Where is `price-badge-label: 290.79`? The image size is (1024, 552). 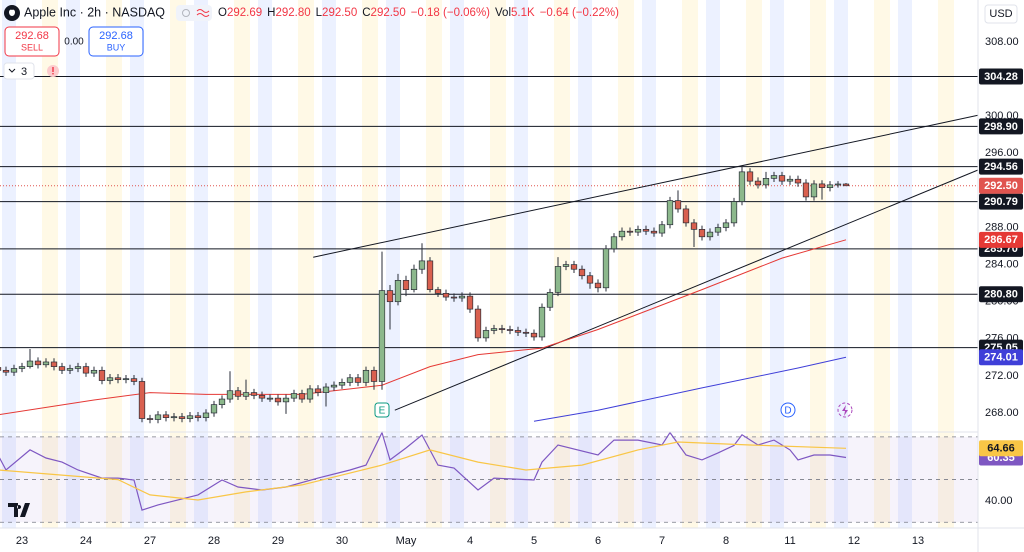 price-badge-label: 290.79 is located at coordinates (1001, 202).